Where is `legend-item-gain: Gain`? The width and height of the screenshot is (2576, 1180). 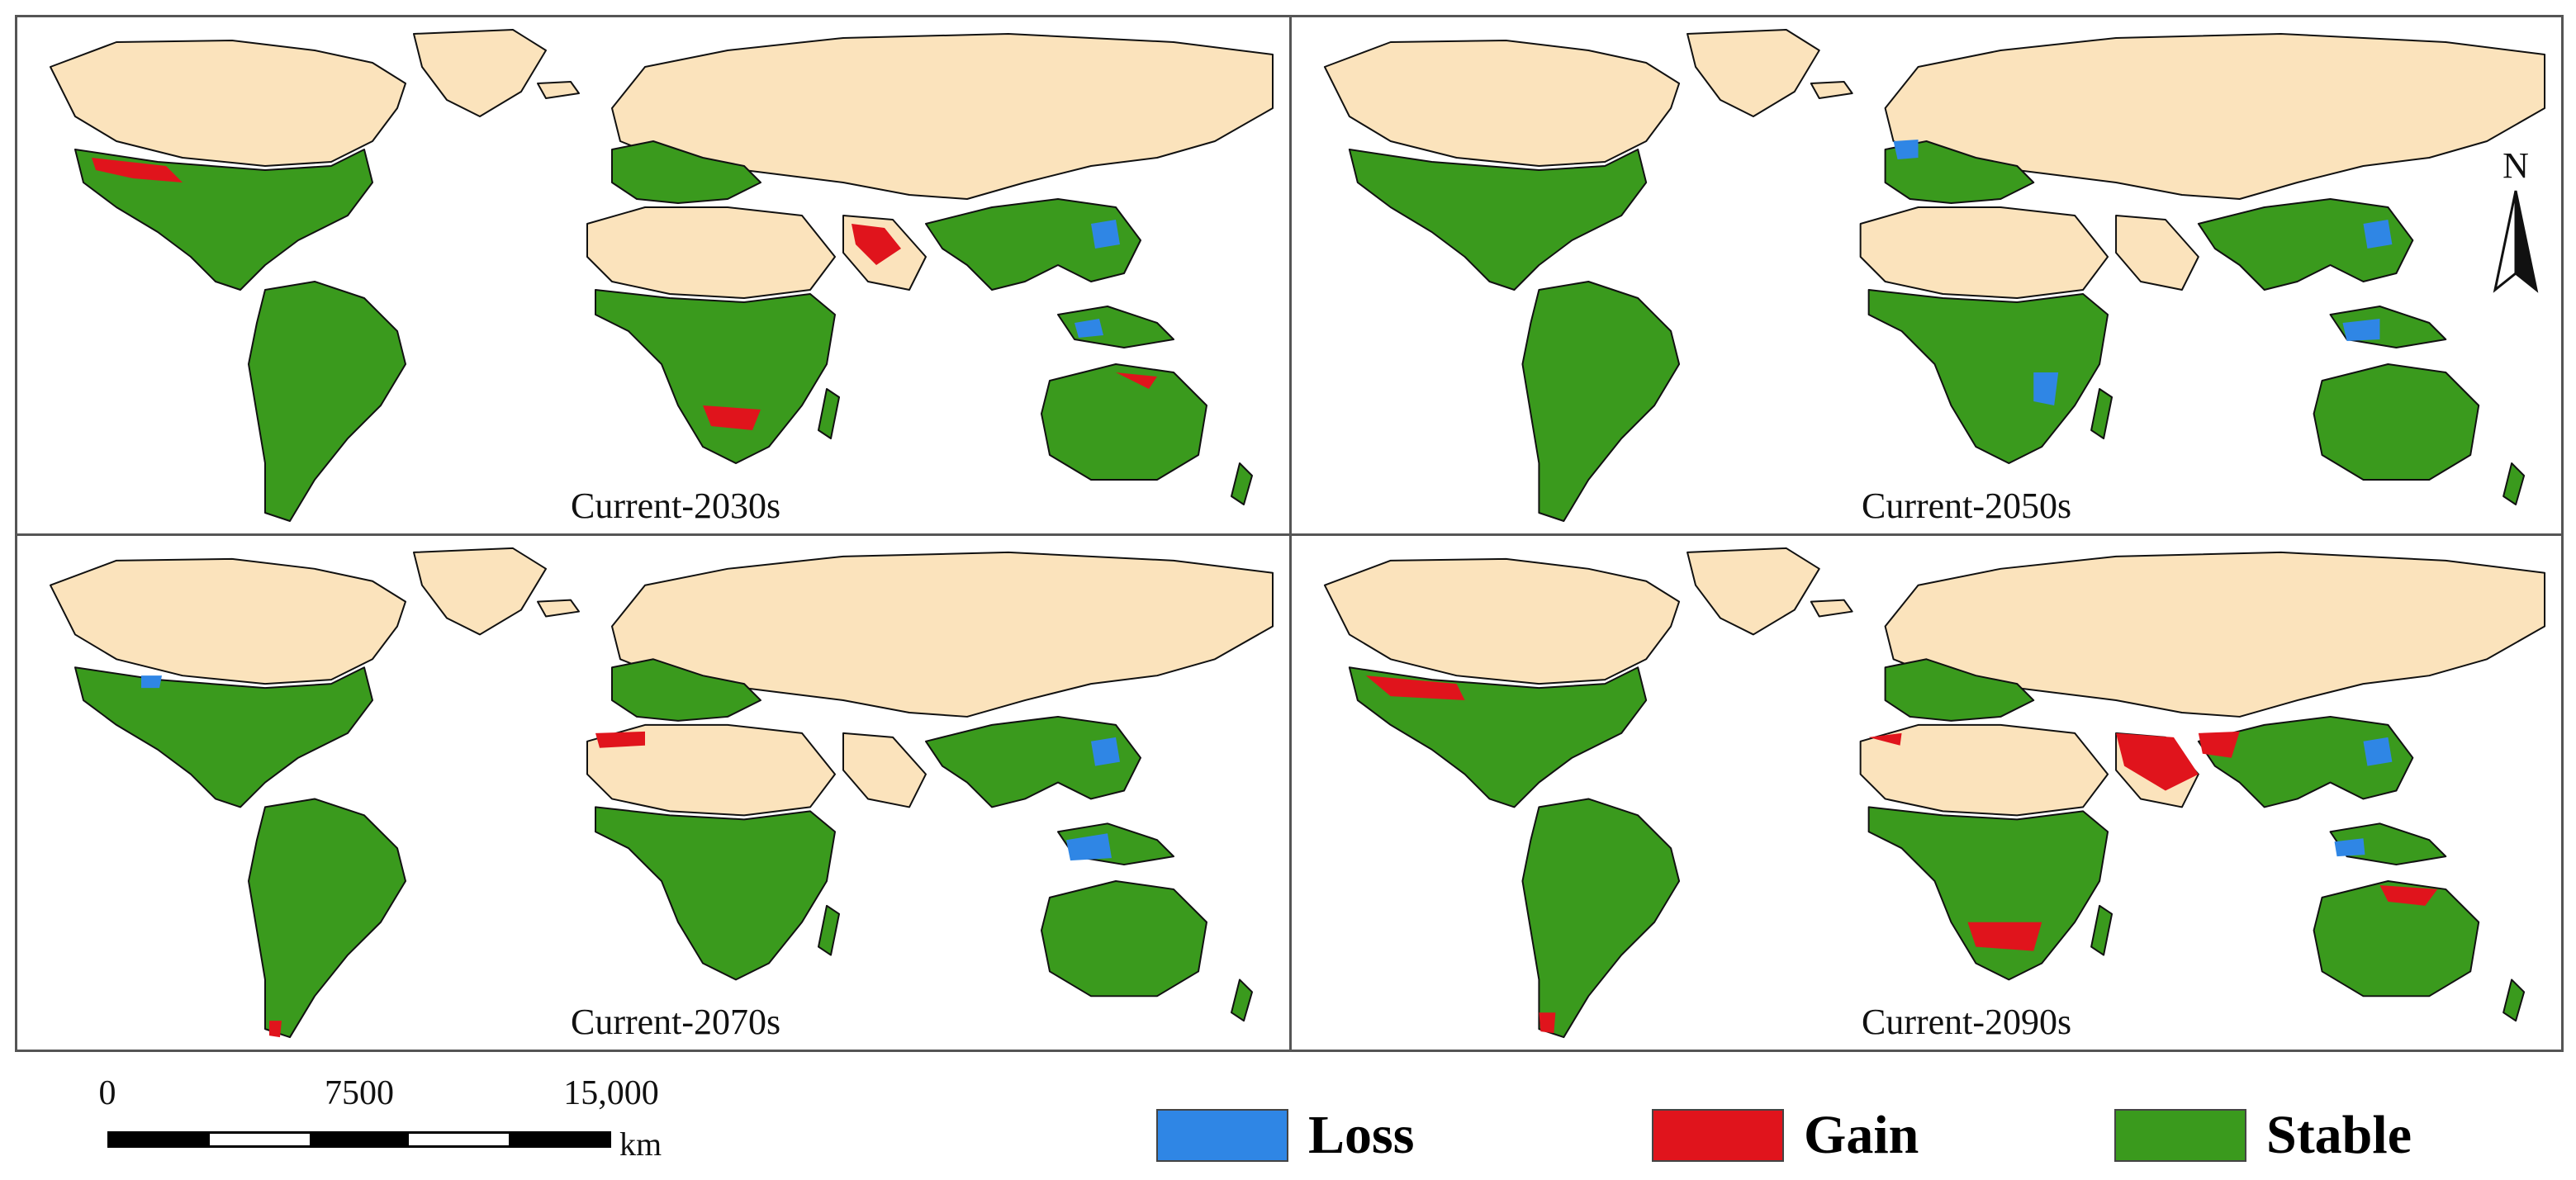
legend-item-gain: Gain is located at coordinates (1786, 1136).